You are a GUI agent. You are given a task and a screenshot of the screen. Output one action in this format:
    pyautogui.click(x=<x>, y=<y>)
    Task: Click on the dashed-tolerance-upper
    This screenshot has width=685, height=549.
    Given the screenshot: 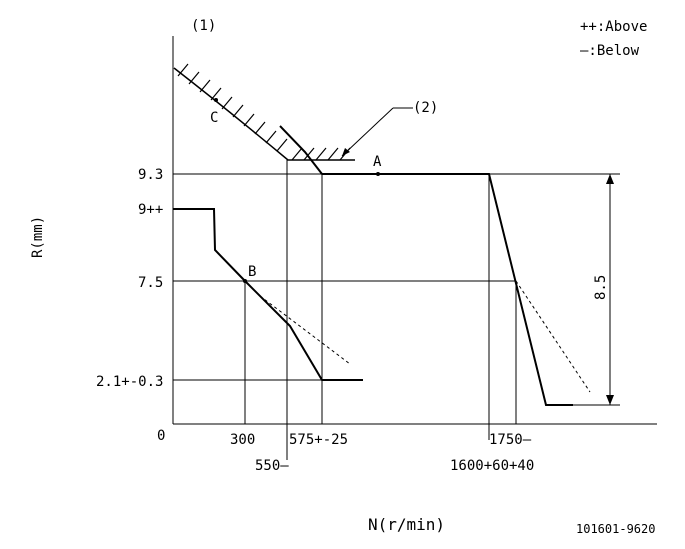 What is the action you would take?
    pyautogui.click(x=553, y=336)
    